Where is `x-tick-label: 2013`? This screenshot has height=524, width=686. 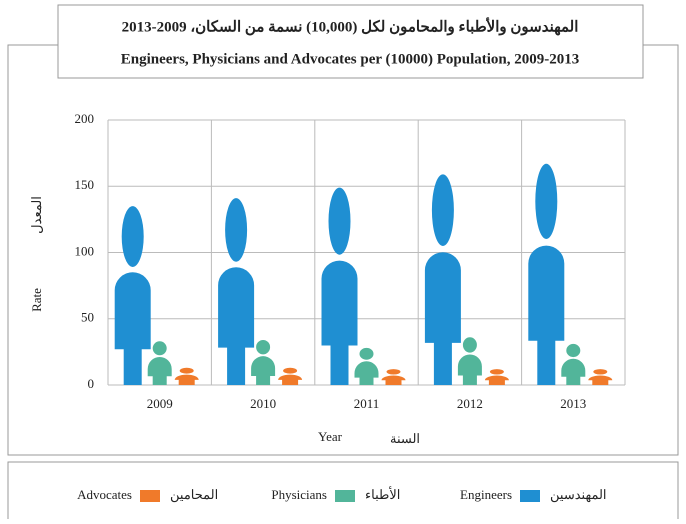 x-tick-label: 2013 is located at coordinates (573, 403).